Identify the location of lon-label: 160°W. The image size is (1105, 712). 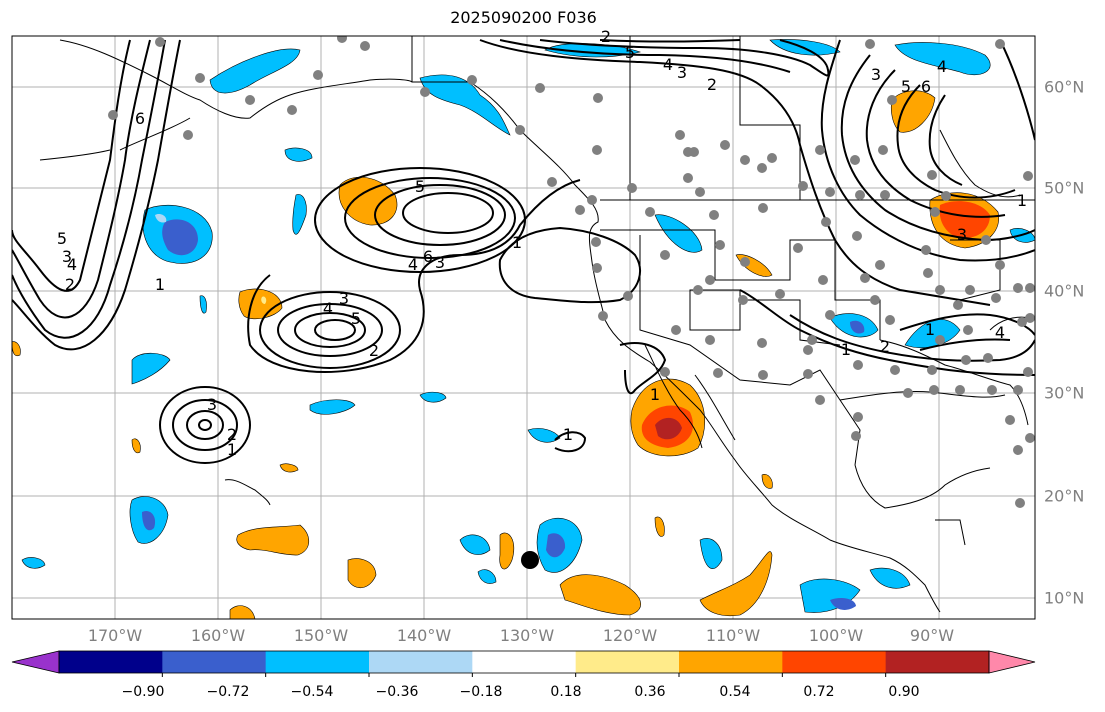
(218, 635).